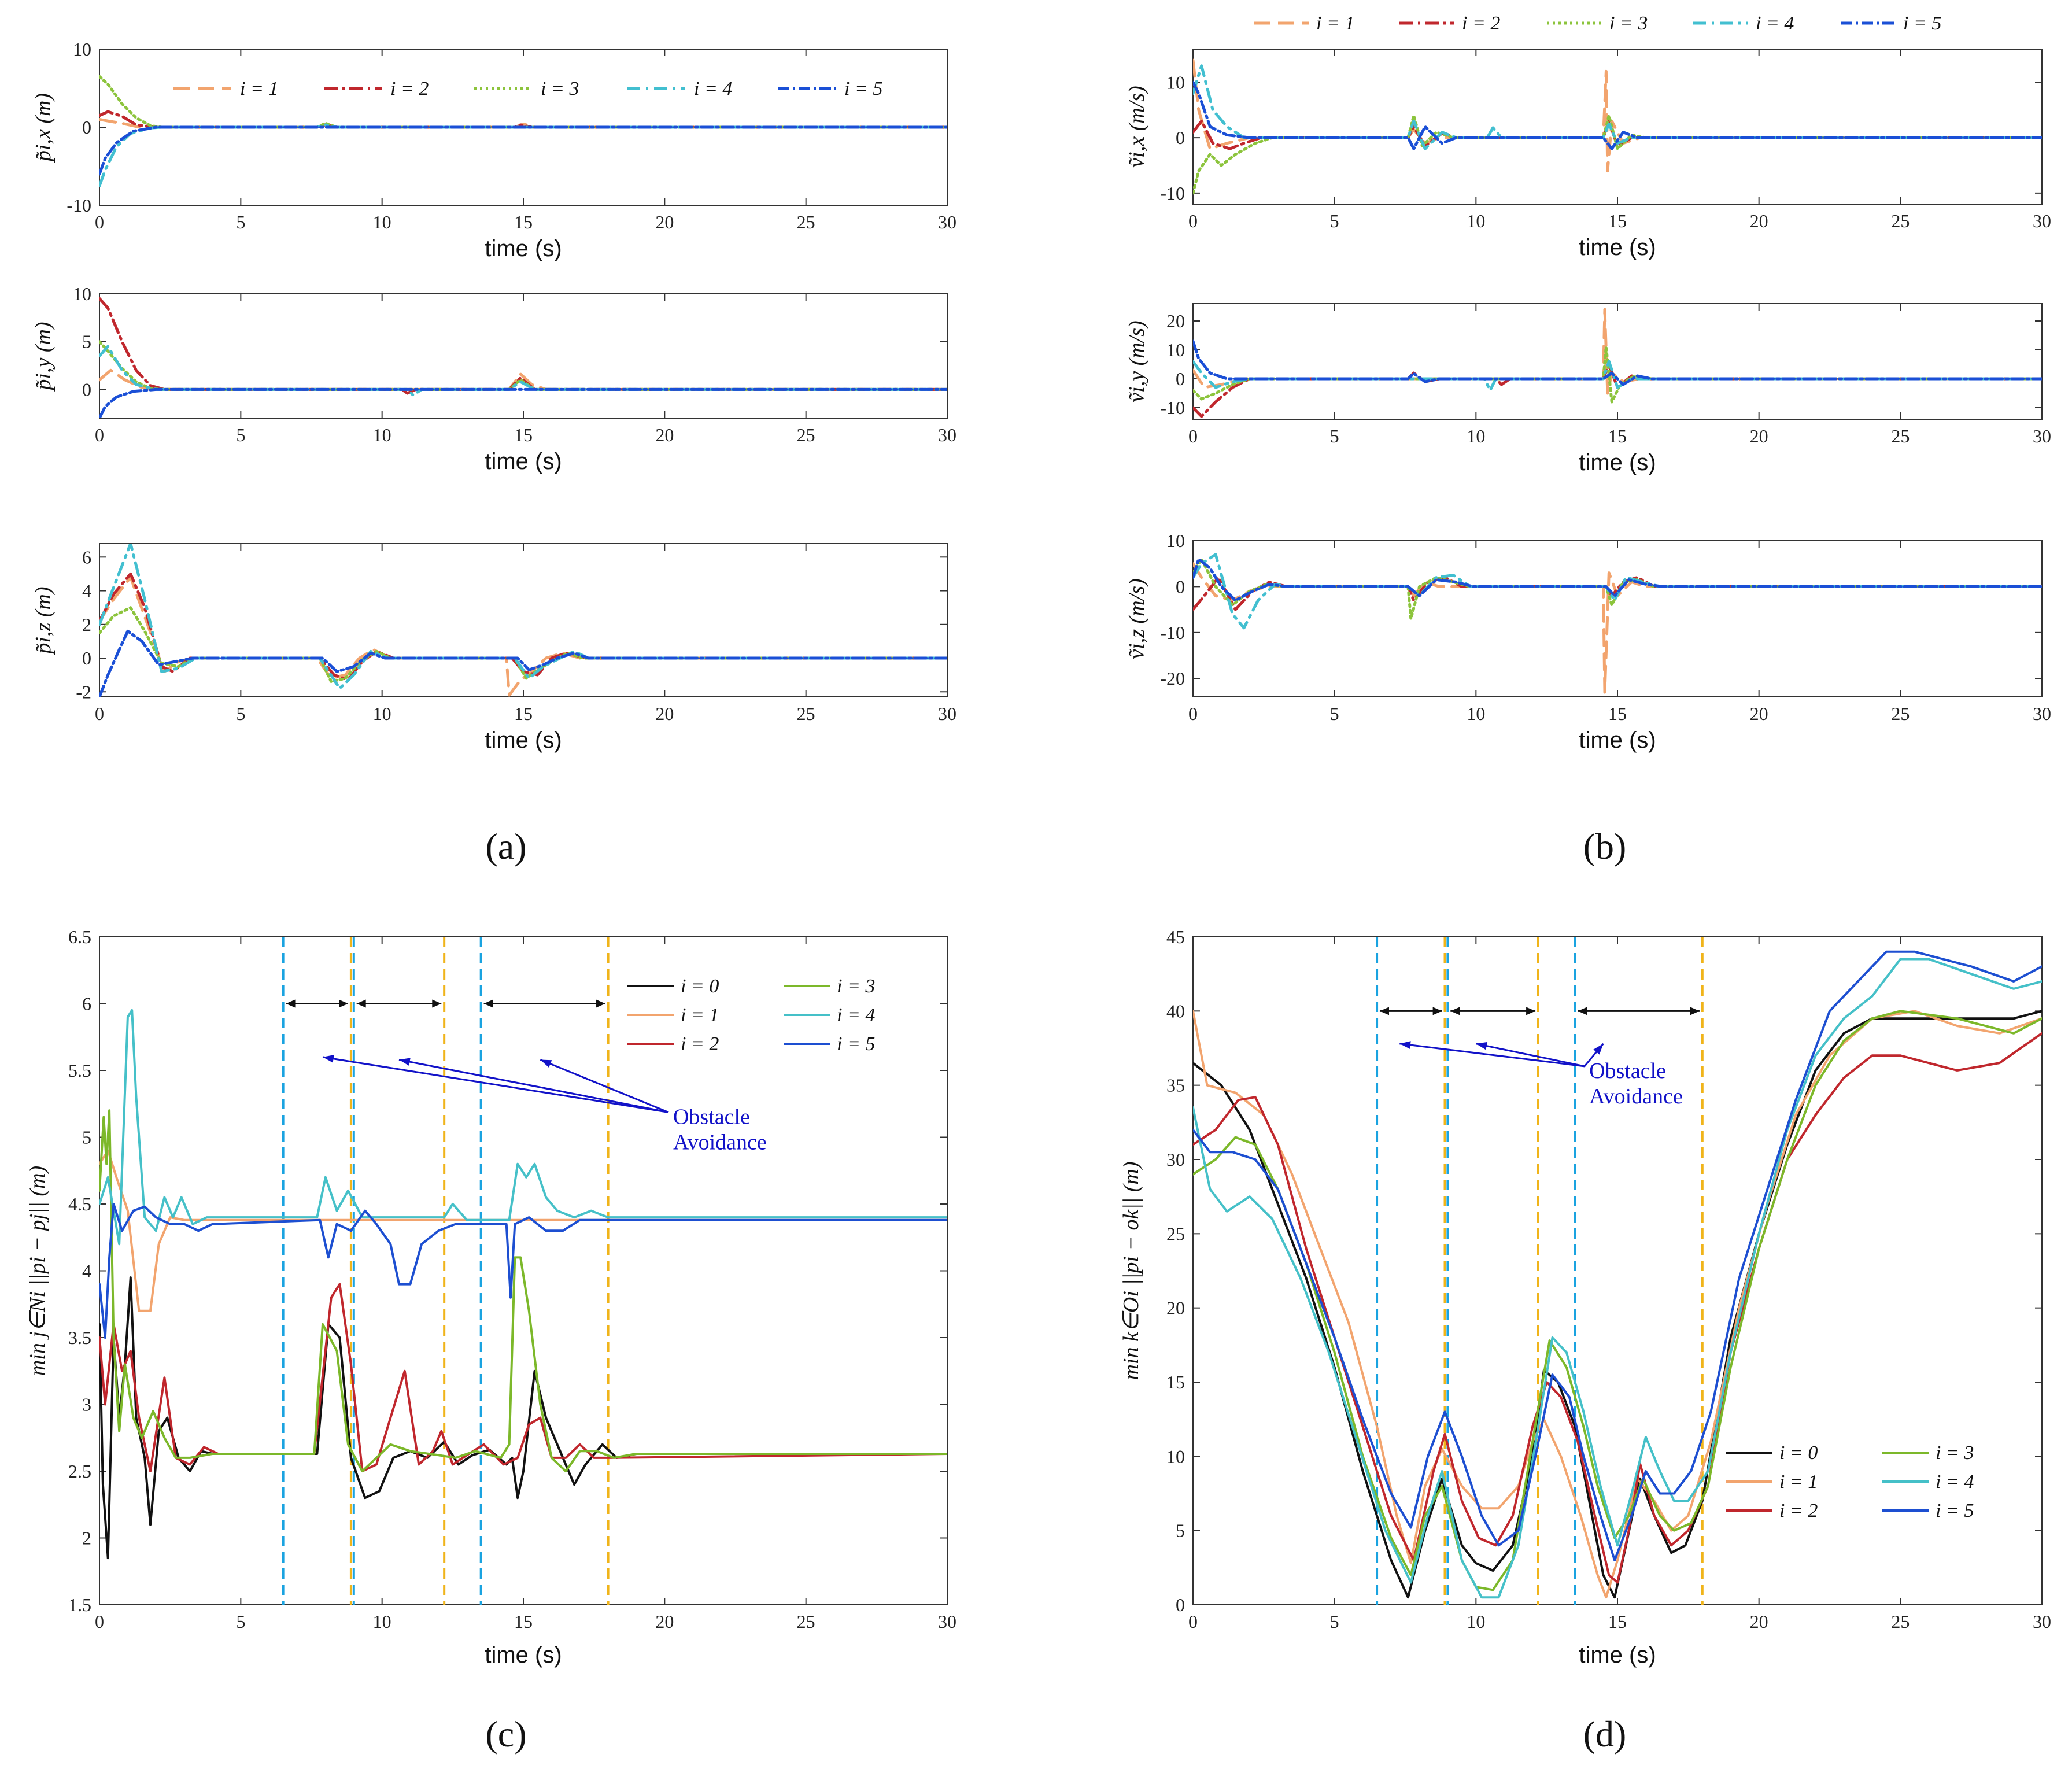  I want to click on caption-a: (a), so click(505, 846).